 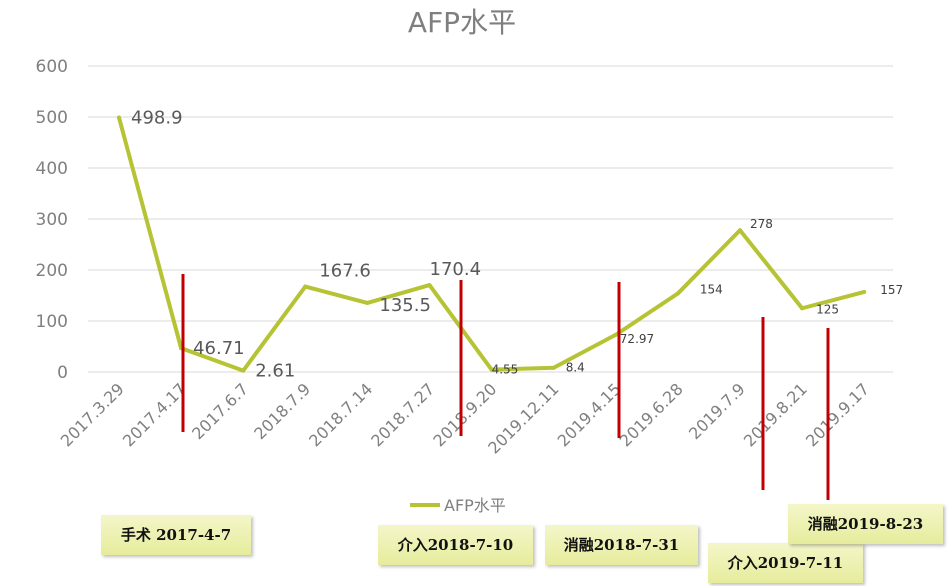 I want to click on y-axis-ticks: 0 100 200 300 400 500 600, so click(x=52, y=220).